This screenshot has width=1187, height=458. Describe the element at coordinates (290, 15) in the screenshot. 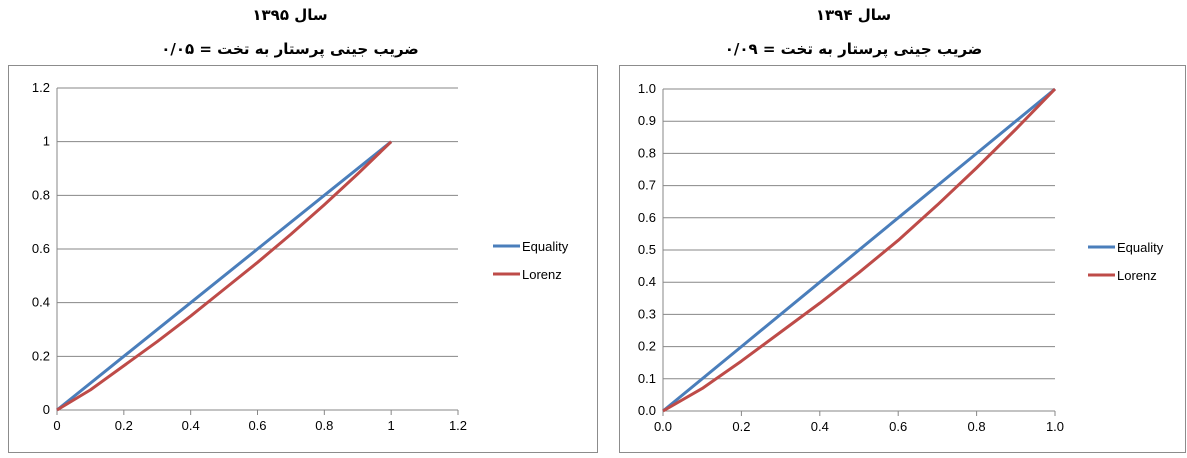

I see `chart-title: سال ۱۳۹۵` at that location.